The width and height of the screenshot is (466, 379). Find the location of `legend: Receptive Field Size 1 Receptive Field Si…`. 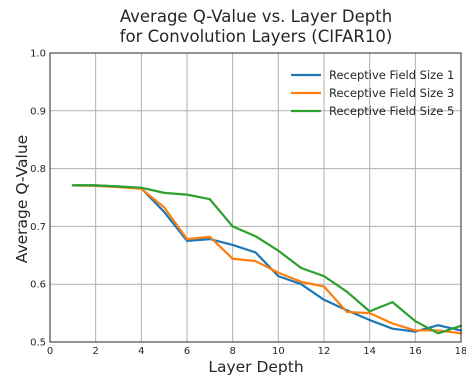

legend: Receptive Field Size 1 Receptive Field Si… is located at coordinates (372, 93).